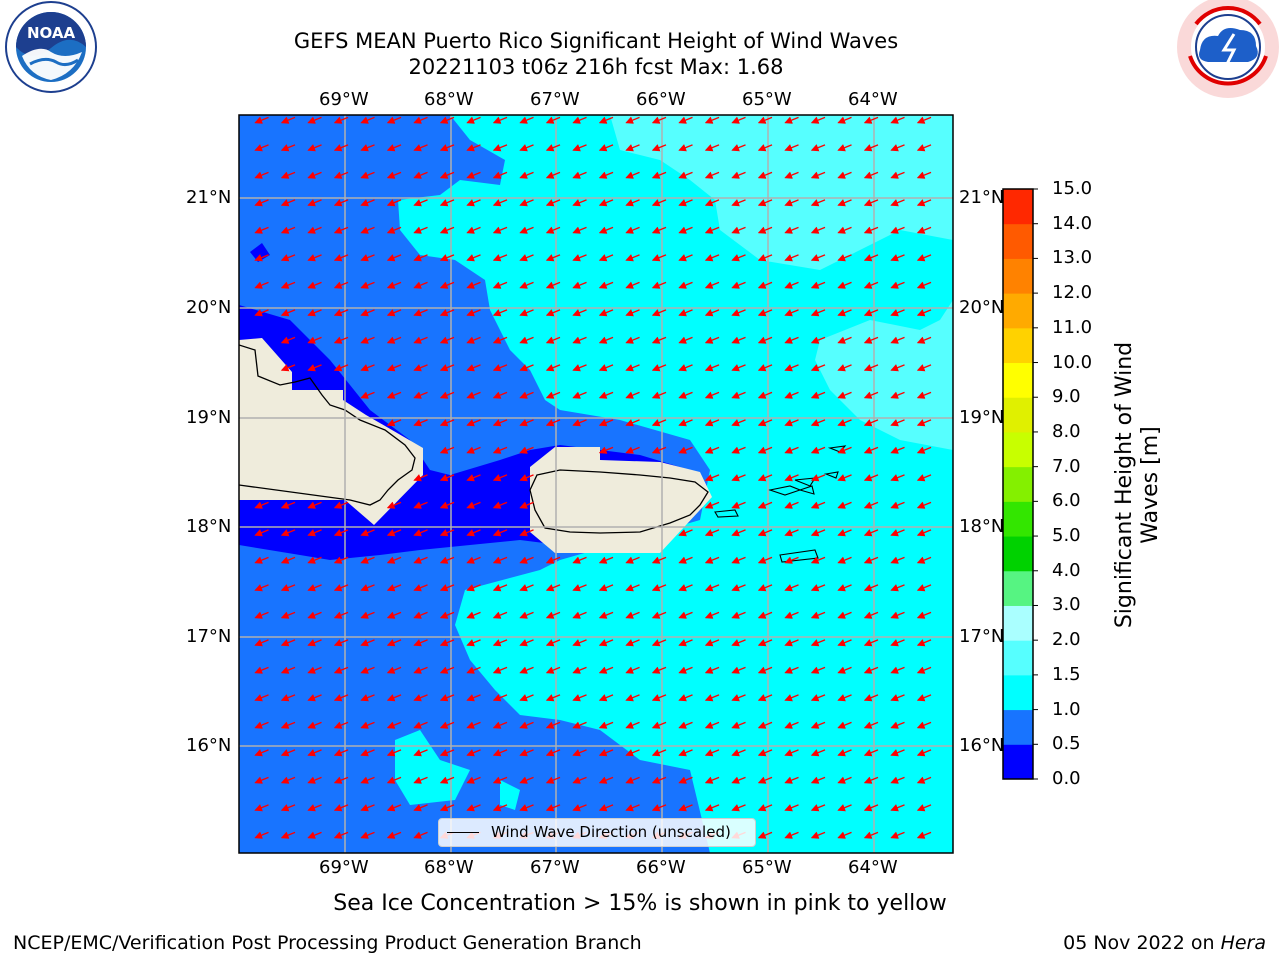 Image resolution: width=1280 pixels, height=960 pixels. What do you see at coordinates (344, 99) in the screenshot?
I see `lon-label-top: 69°W` at bounding box center [344, 99].